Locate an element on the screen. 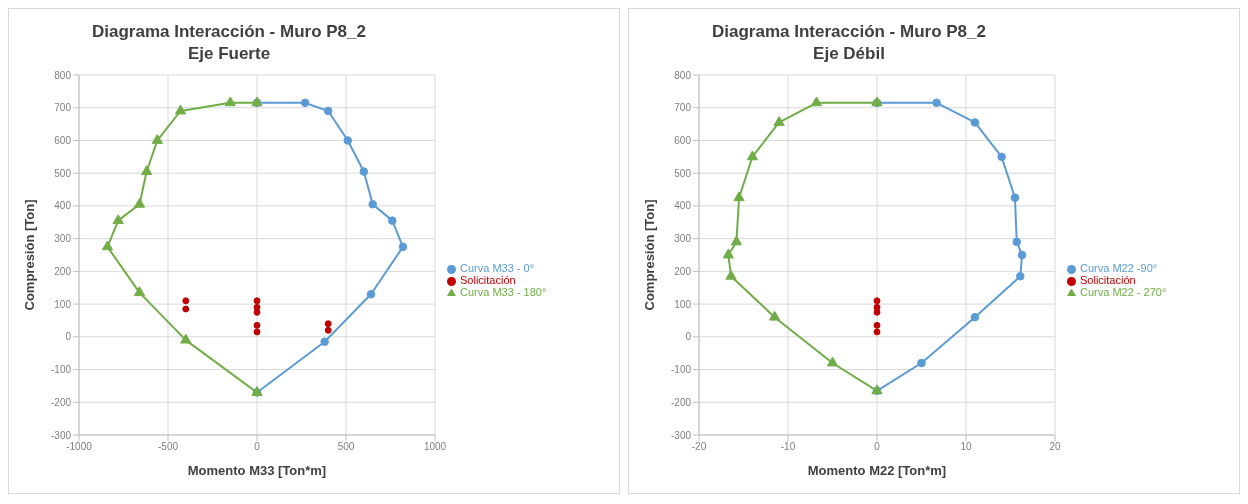 The height and width of the screenshot is (504, 1248). x-tick-label: 10 is located at coordinates (966, 447).